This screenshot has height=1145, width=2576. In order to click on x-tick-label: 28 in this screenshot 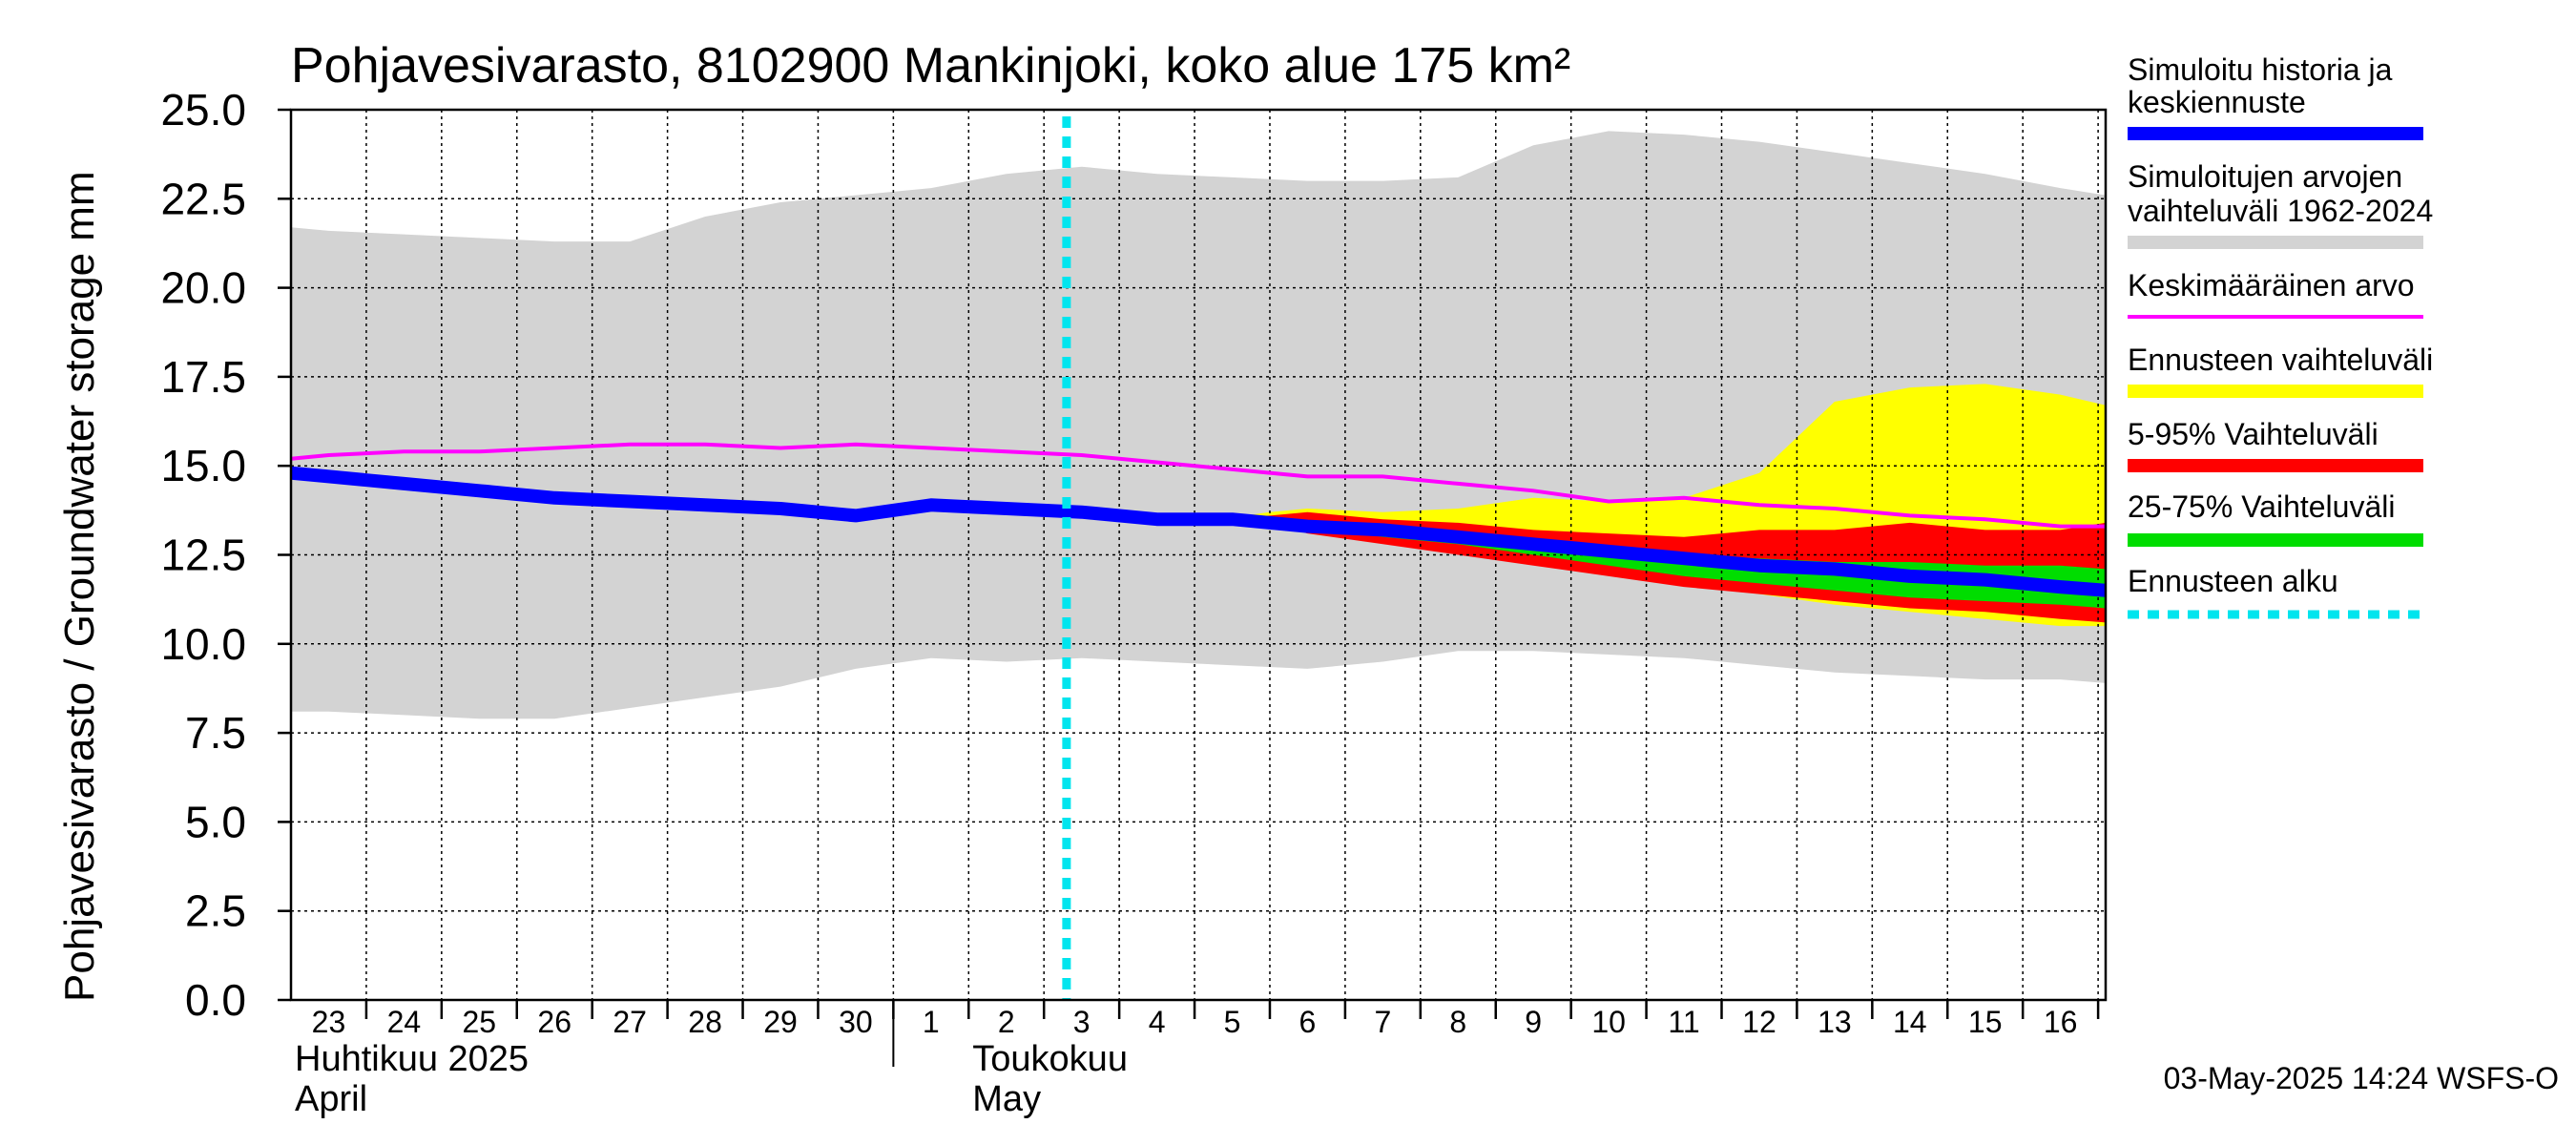, I will do `click(705, 1022)`.